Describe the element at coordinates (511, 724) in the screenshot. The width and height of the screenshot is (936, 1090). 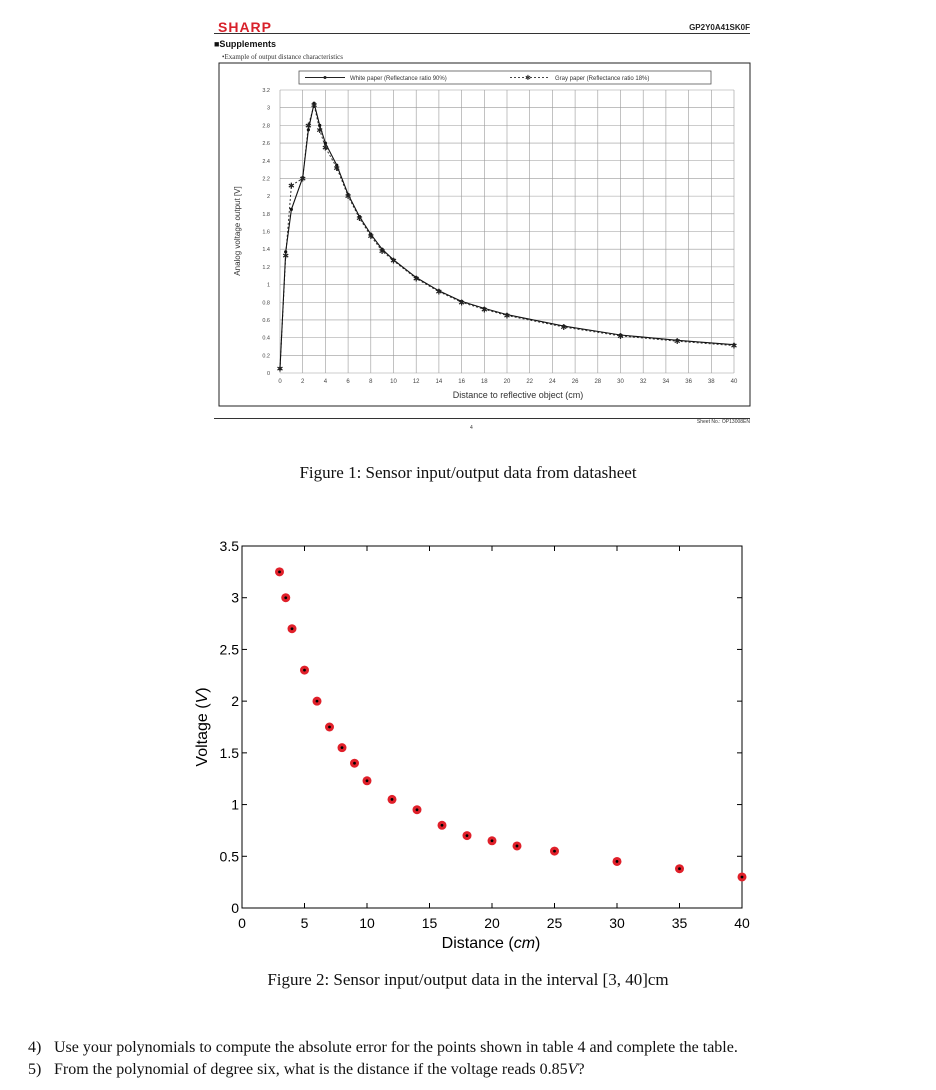
I see `scatter-points` at that location.